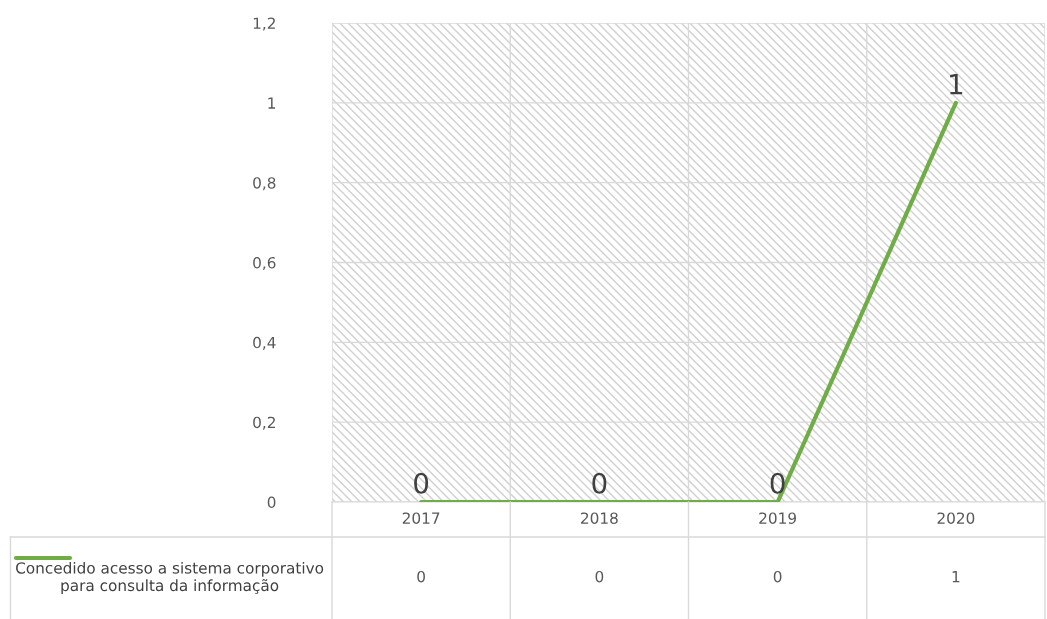  What do you see at coordinates (956, 577) in the screenshot?
I see `data-label: 1` at bounding box center [956, 577].